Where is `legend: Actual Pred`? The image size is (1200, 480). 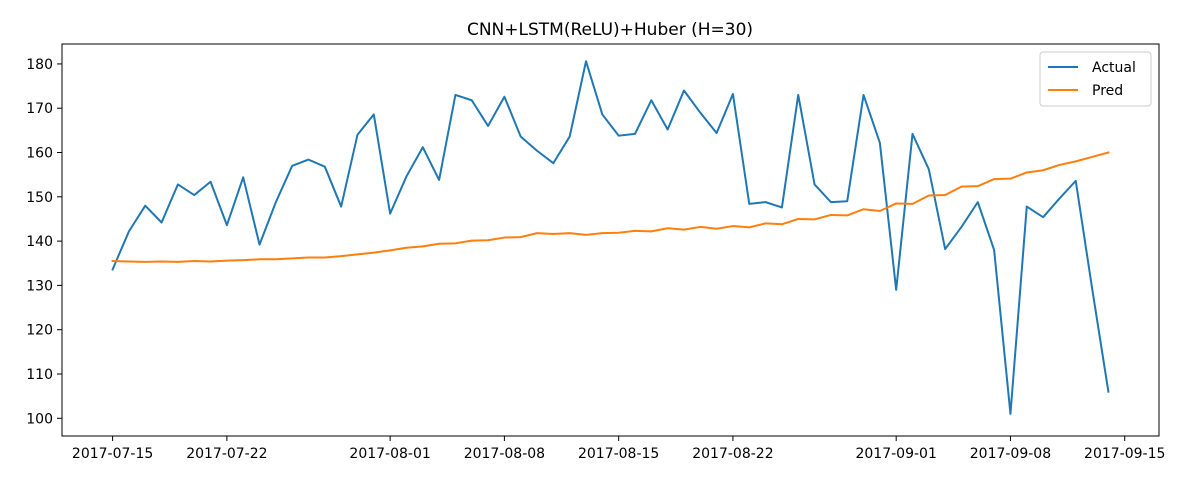
legend: Actual Pred is located at coordinates (1095, 79).